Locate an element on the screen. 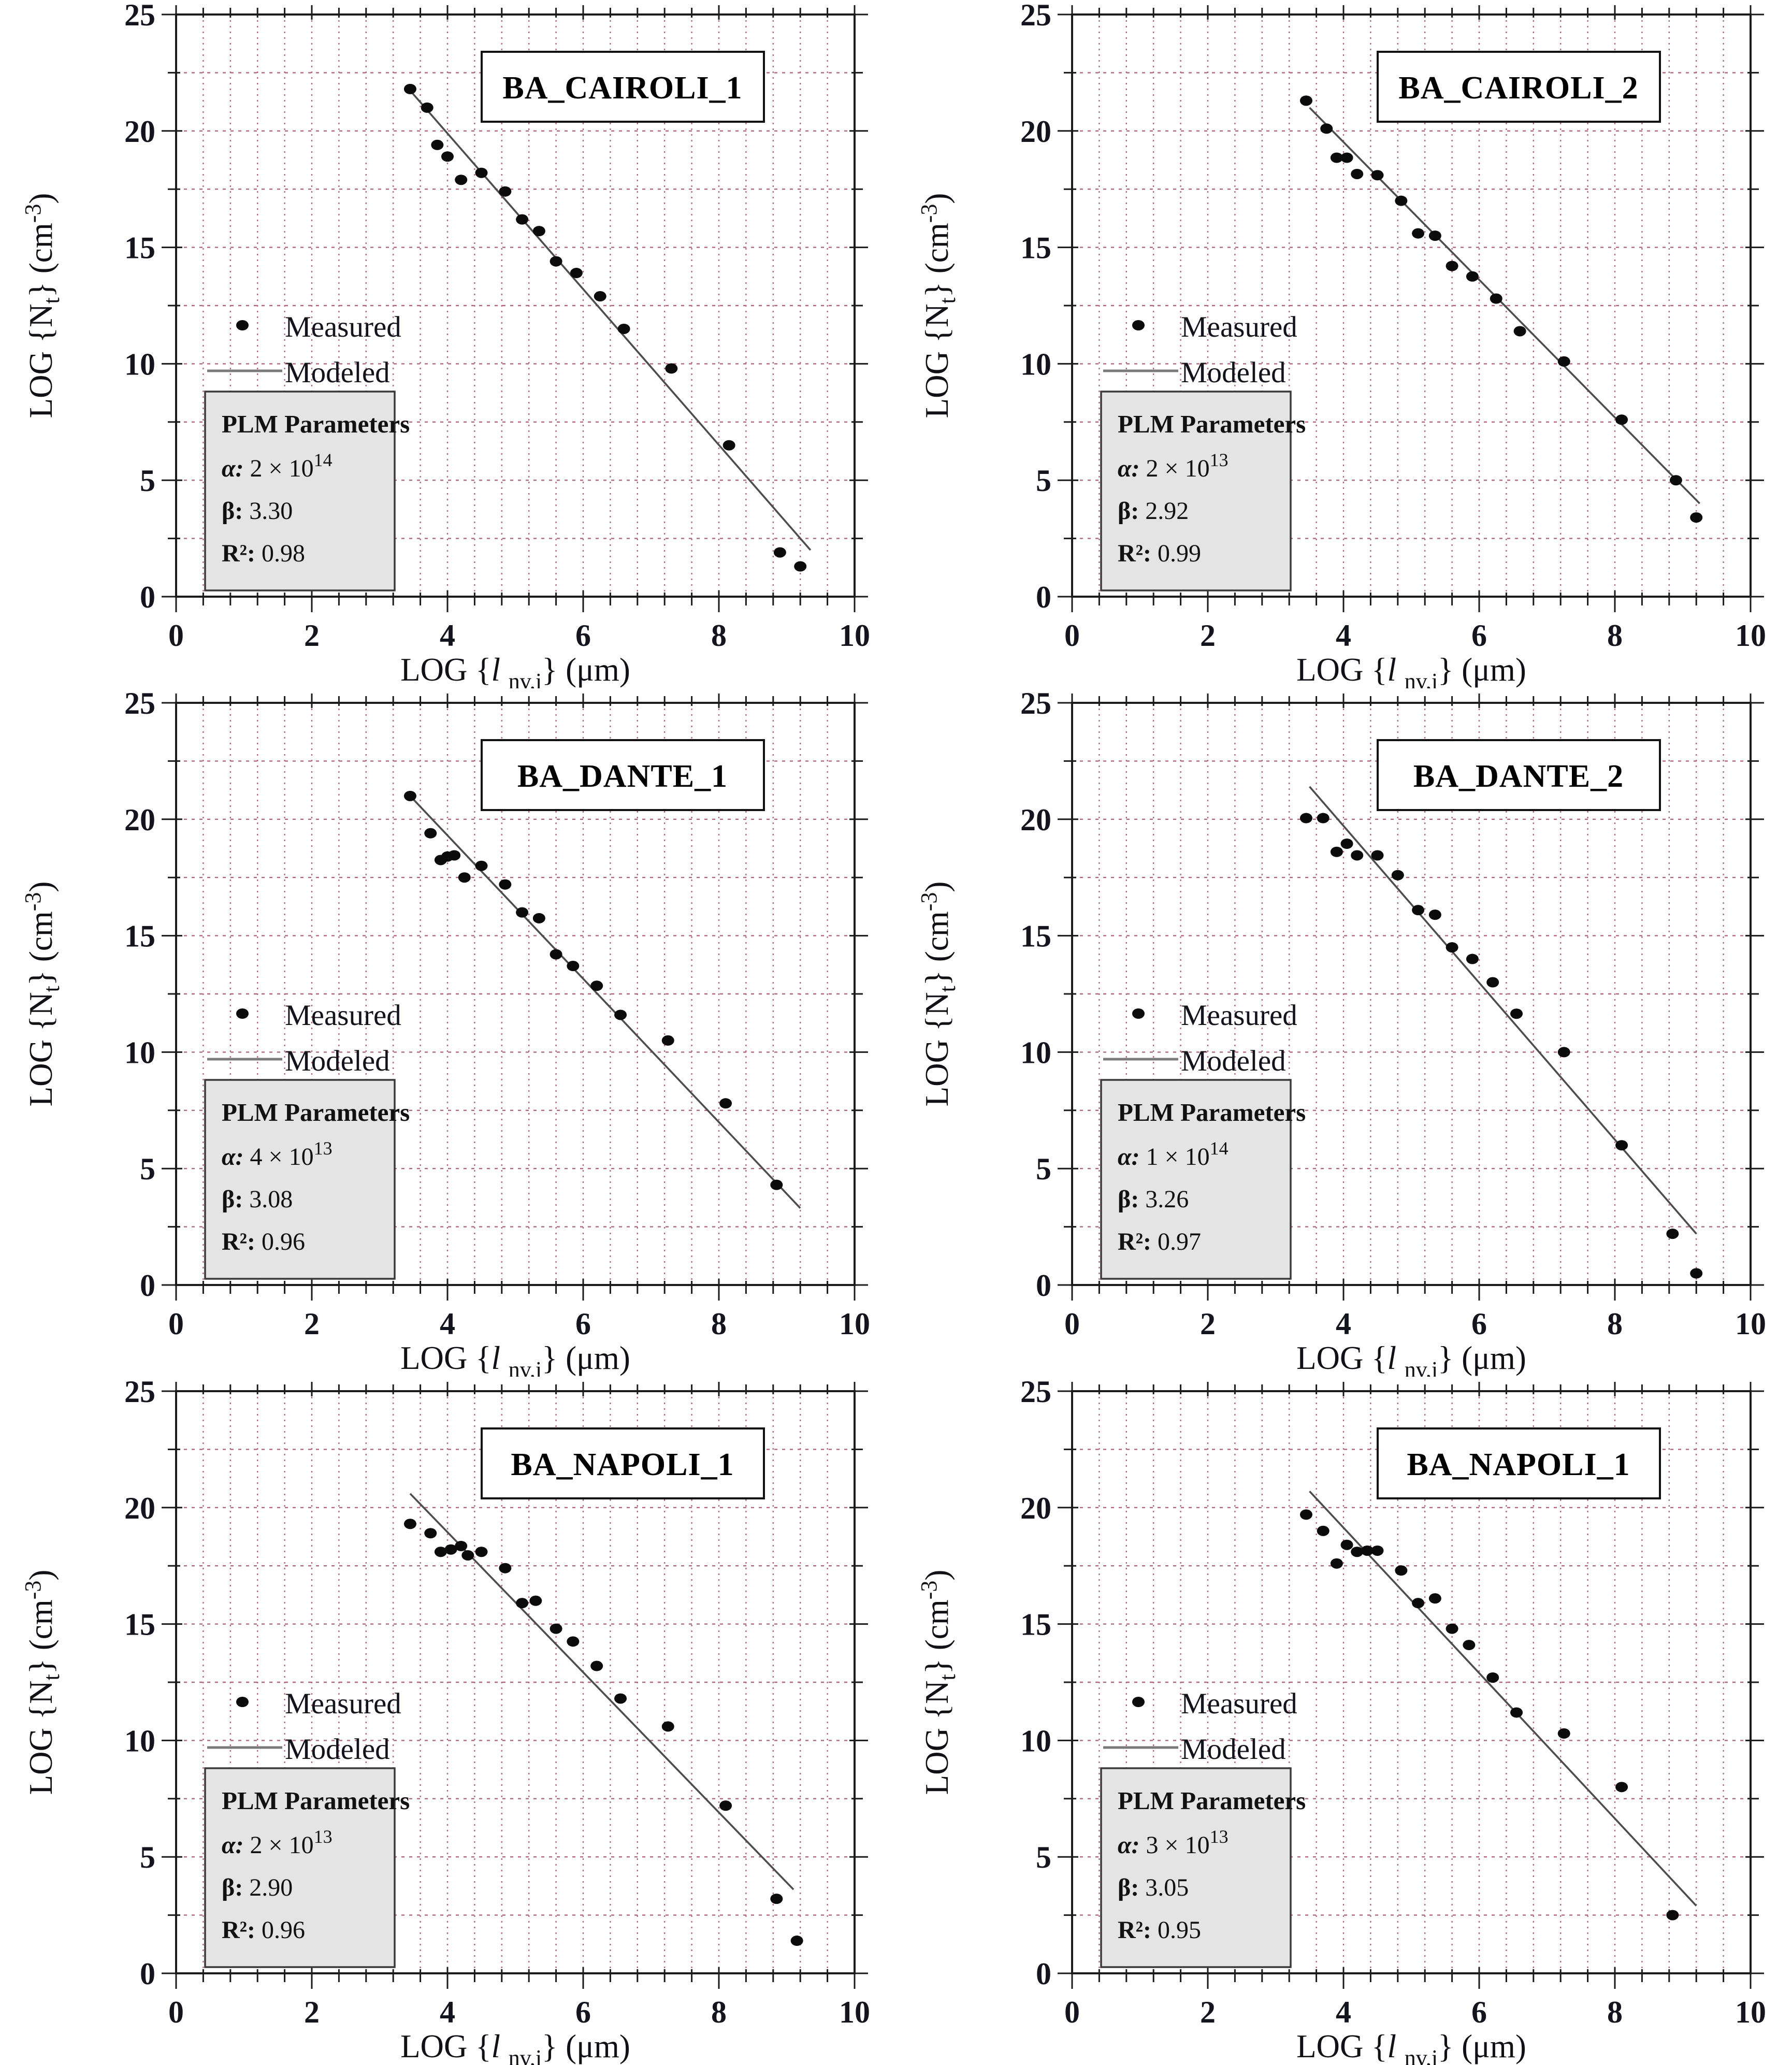 Image resolution: width=1792 pixels, height=2065 pixels. plm-r2: R²: 0.97 is located at coordinates (1159, 1242).